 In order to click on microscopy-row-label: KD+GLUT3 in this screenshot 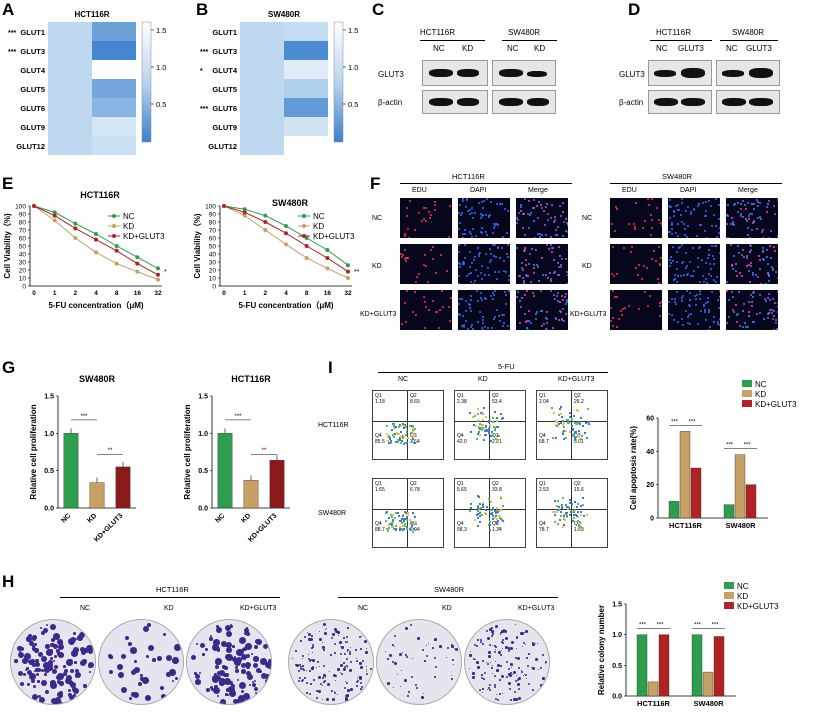, I will do `click(378, 314)`.